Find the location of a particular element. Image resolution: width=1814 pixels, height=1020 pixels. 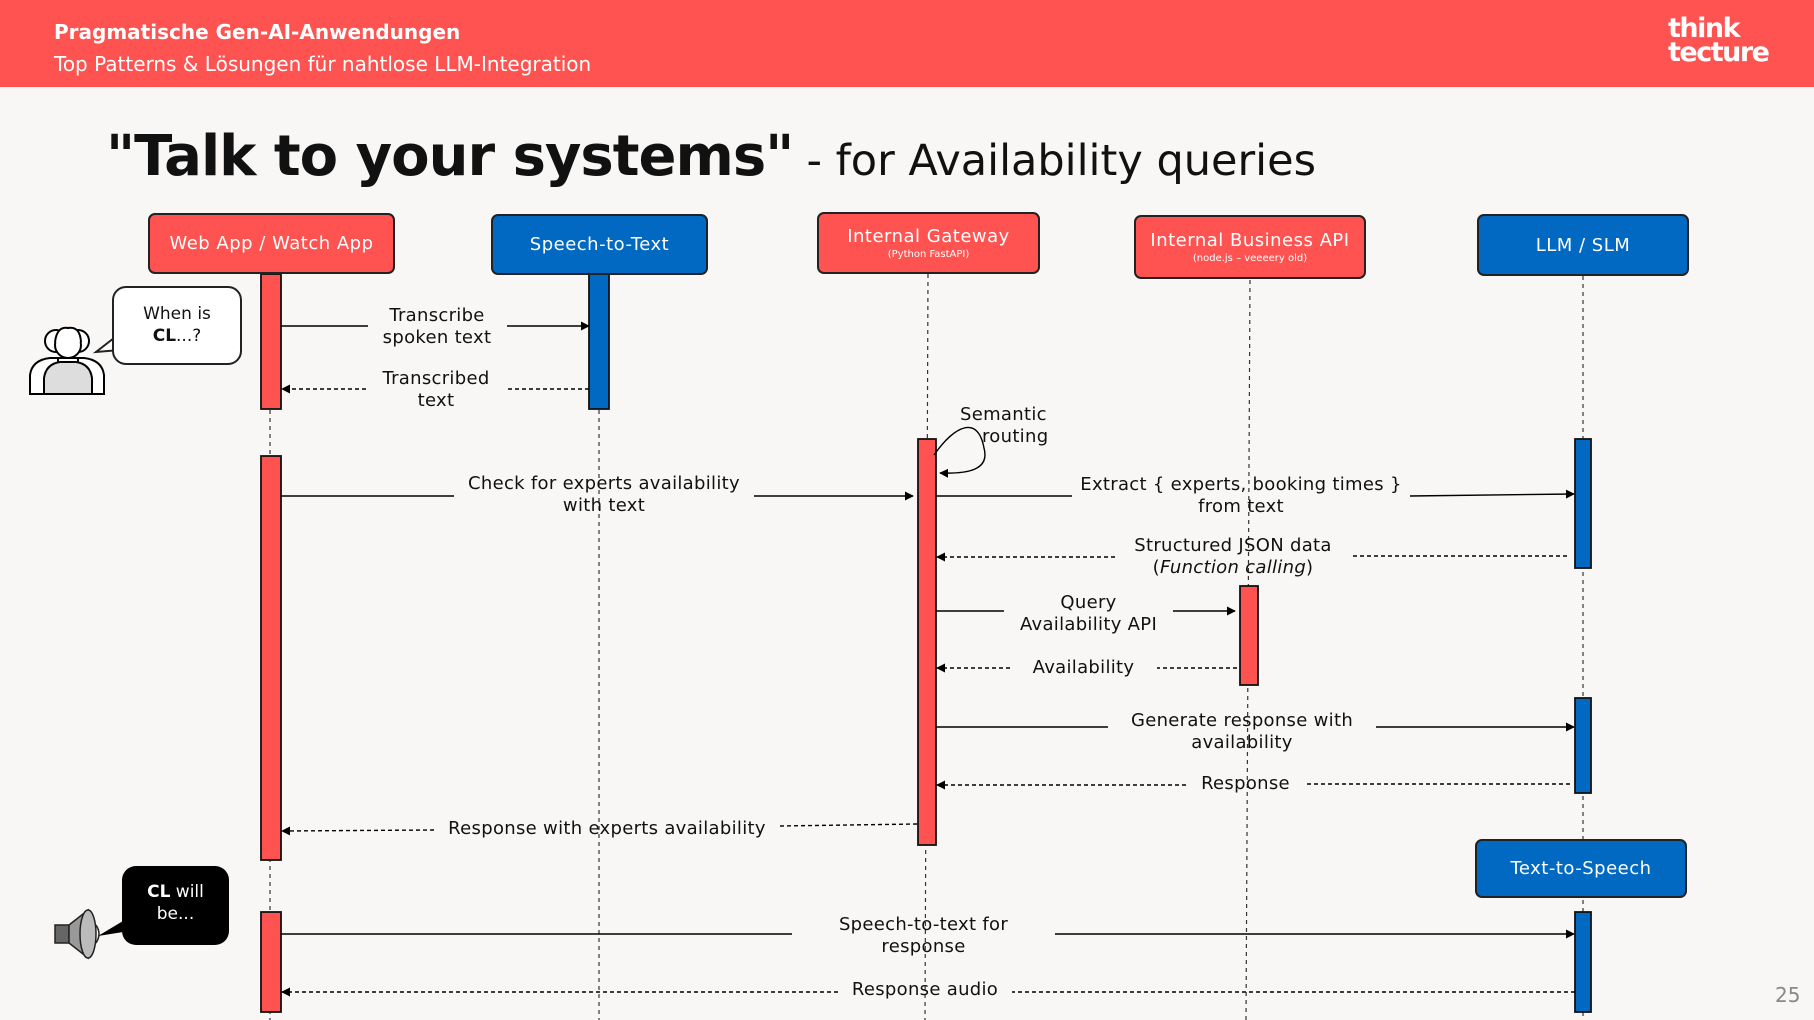

actor-gateway-sublabel: (Python FastAPI) is located at coordinates (928, 254).